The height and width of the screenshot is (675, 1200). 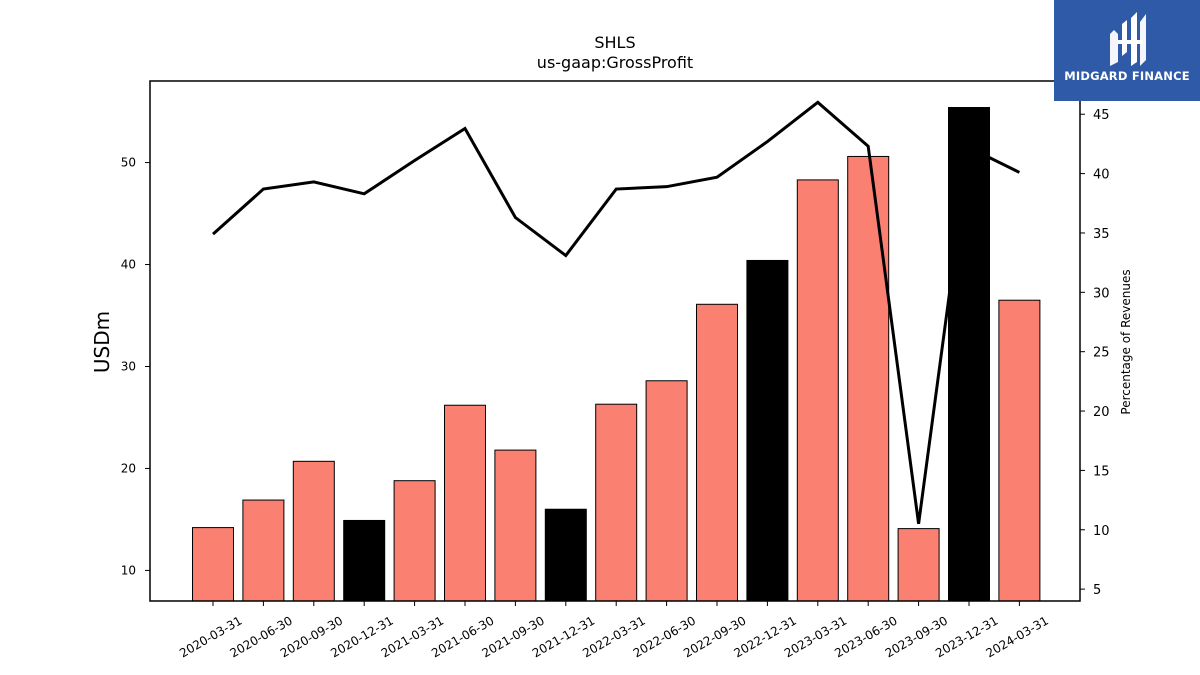 I want to click on y2-axis-label: Percentage of Revenues, so click(x=1126, y=341).